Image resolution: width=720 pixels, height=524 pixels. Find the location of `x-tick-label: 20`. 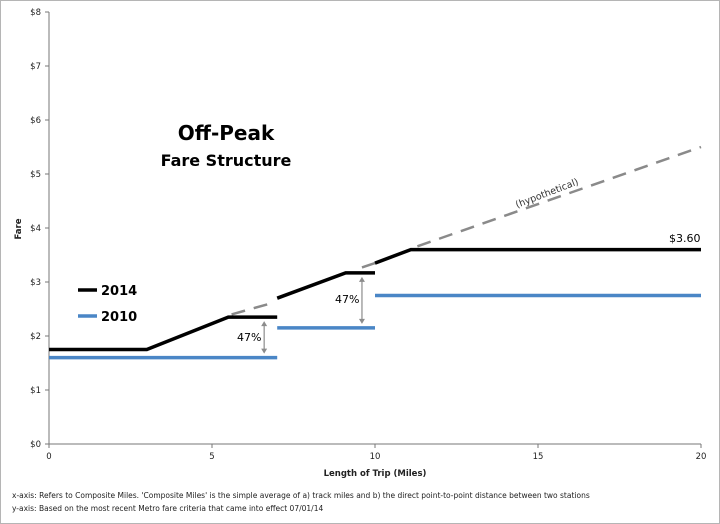

x-tick-label: 20 is located at coordinates (701, 457).